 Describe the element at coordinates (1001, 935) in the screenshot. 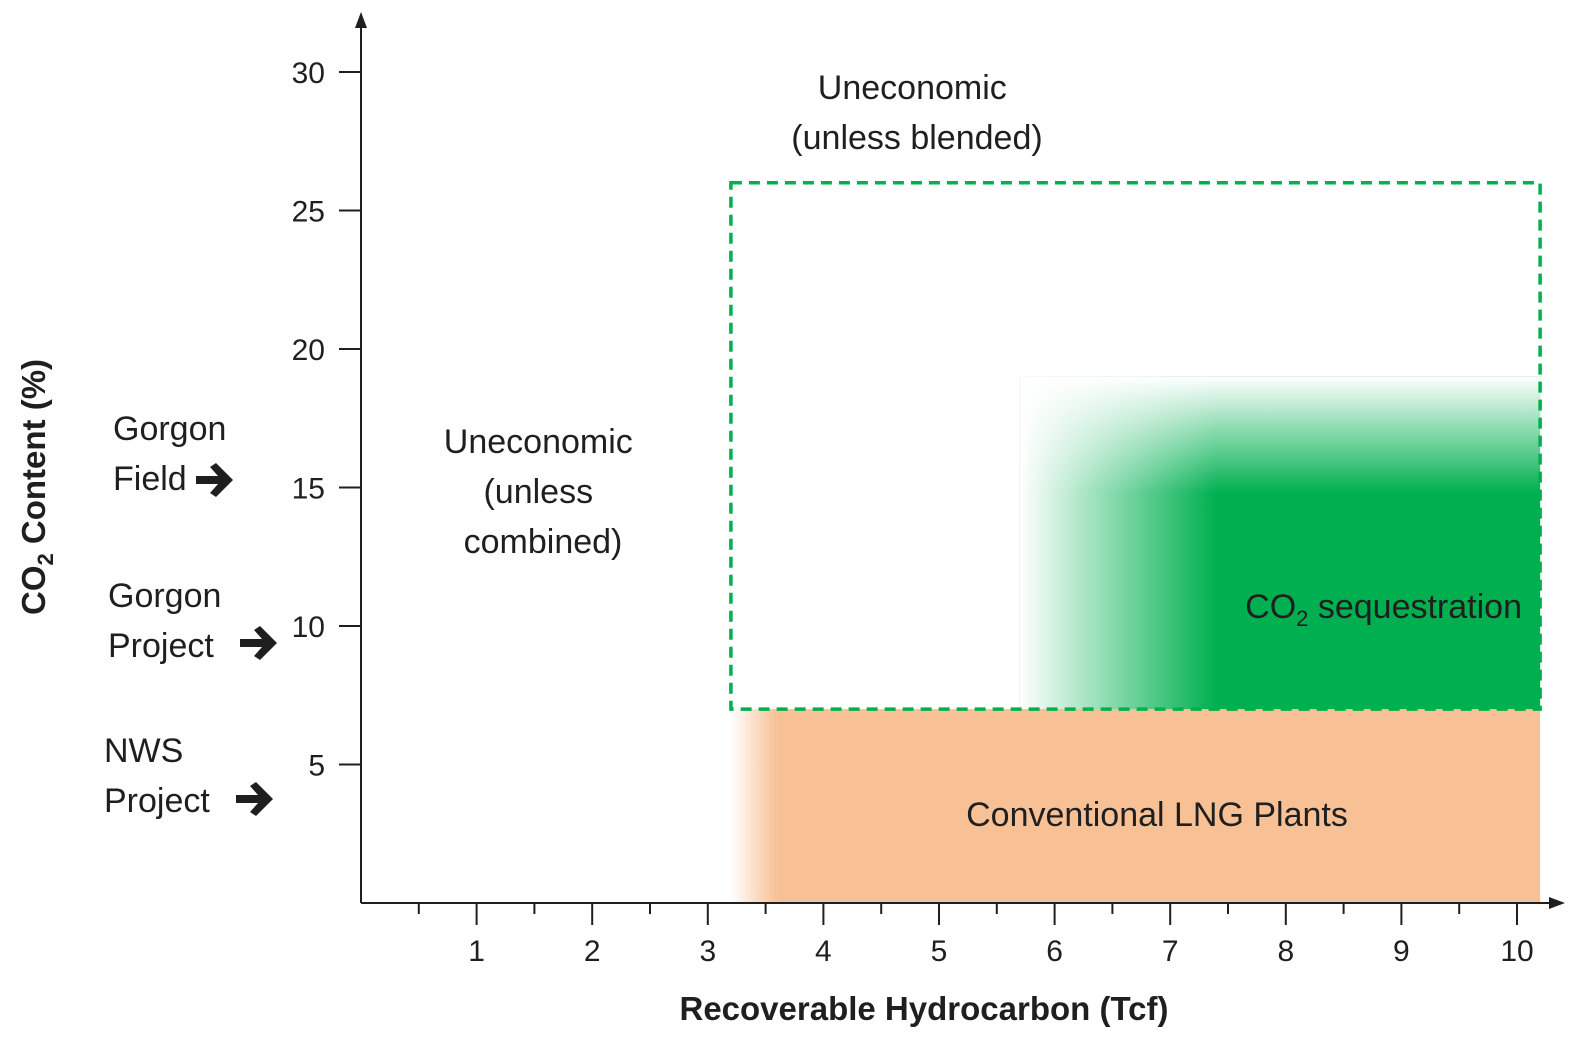

I see `x-ticks: 1 2 3 4 5 6 7 8 9 10` at that location.